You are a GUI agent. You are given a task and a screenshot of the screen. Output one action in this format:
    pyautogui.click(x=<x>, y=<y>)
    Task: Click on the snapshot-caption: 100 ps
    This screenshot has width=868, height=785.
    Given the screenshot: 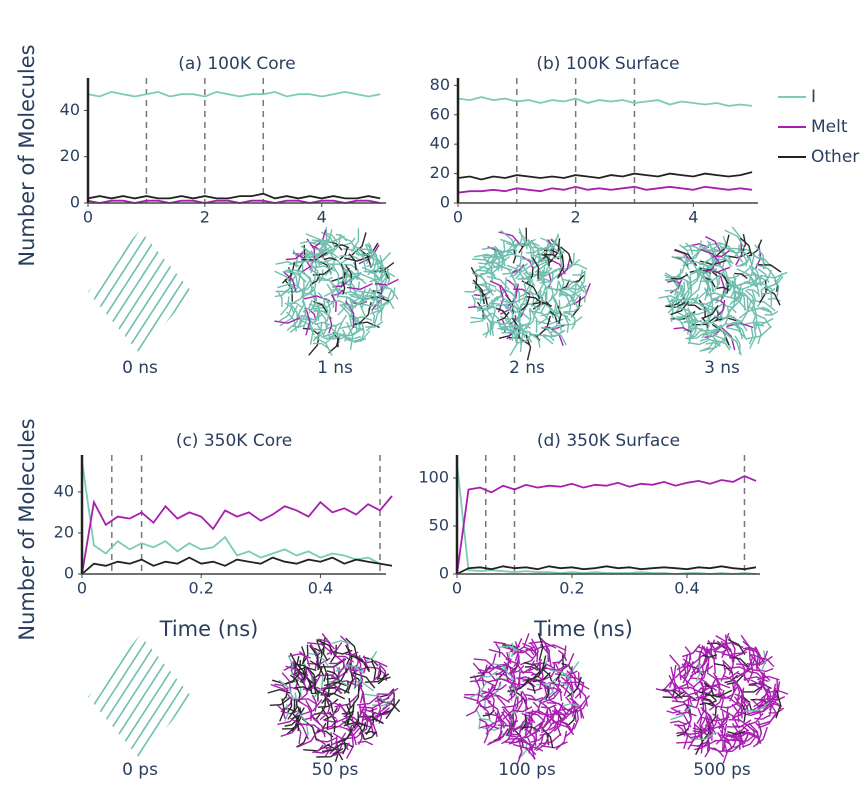 What is the action you would take?
    pyautogui.click(x=527, y=770)
    